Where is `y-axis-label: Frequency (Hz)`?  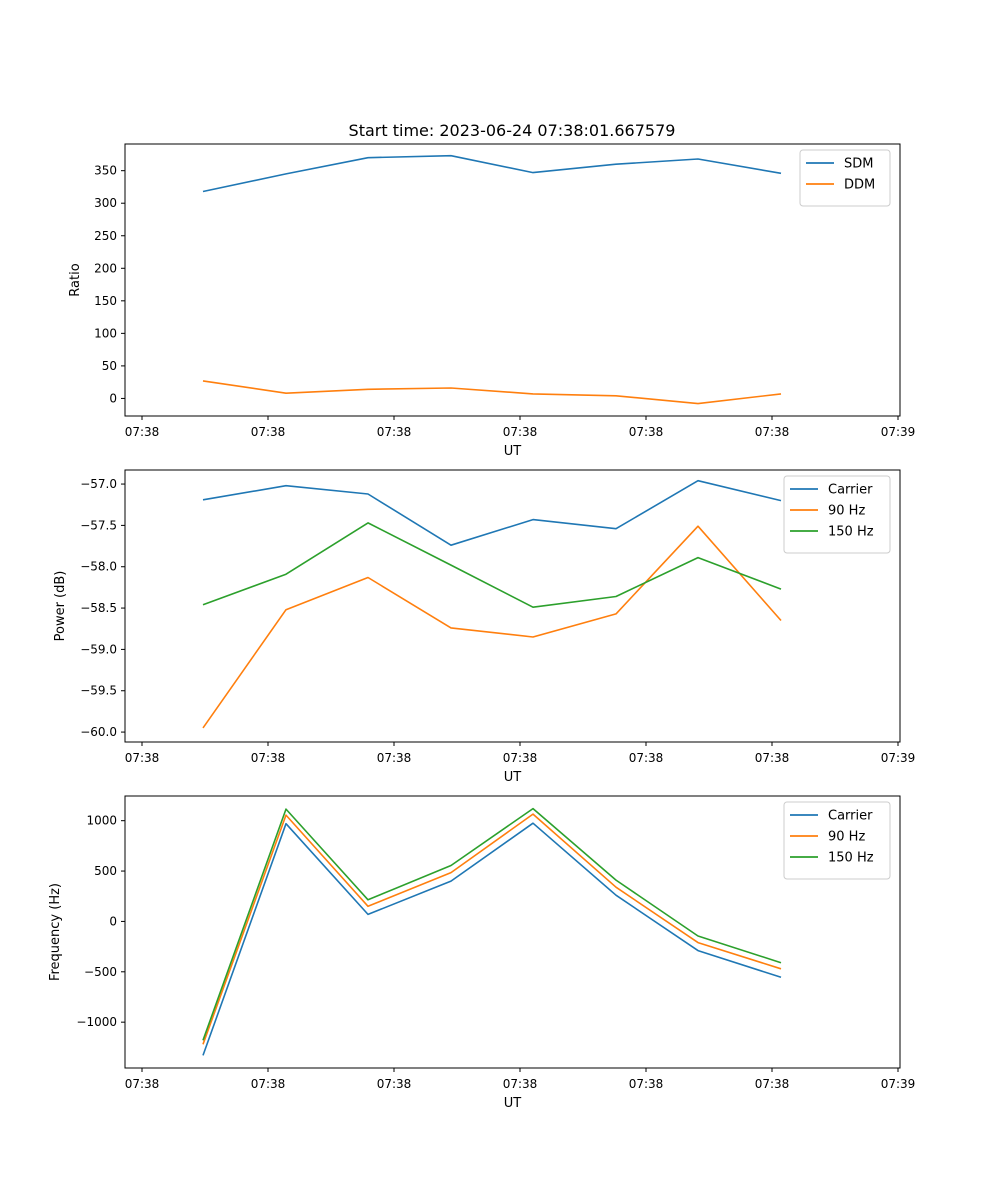 y-axis-label: Frequency (Hz) is located at coordinates (55, 932).